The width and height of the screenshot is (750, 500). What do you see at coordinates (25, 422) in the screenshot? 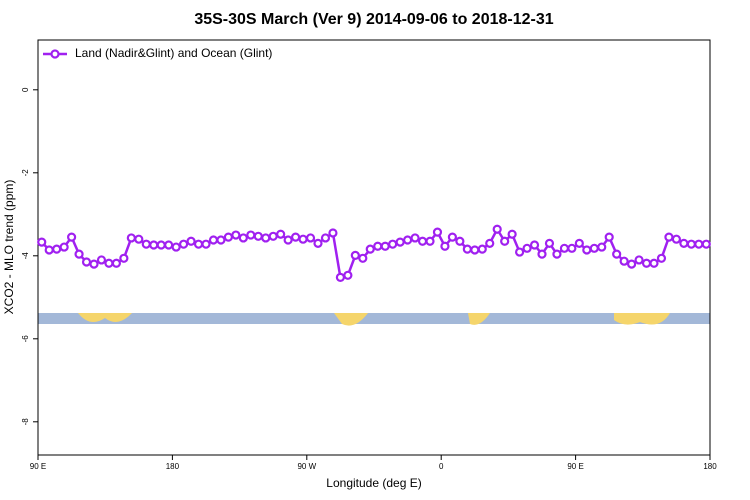
I see `y-tick-label: -8` at bounding box center [25, 422].